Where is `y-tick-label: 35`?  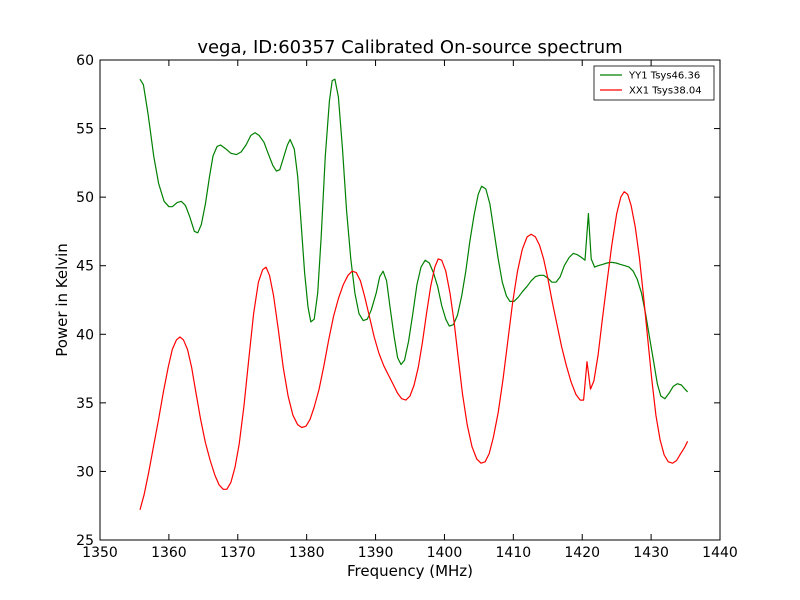 y-tick-label: 35 is located at coordinates (85, 404).